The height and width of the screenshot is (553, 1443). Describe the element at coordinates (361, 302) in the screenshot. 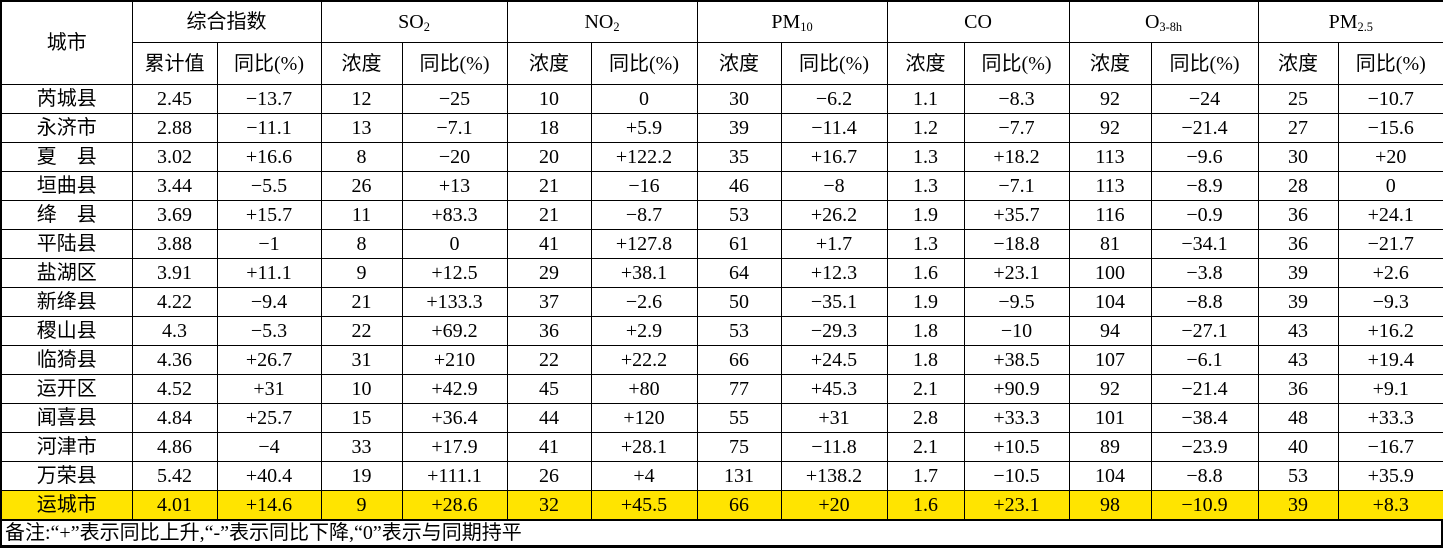

I see `table-cell: 21` at that location.